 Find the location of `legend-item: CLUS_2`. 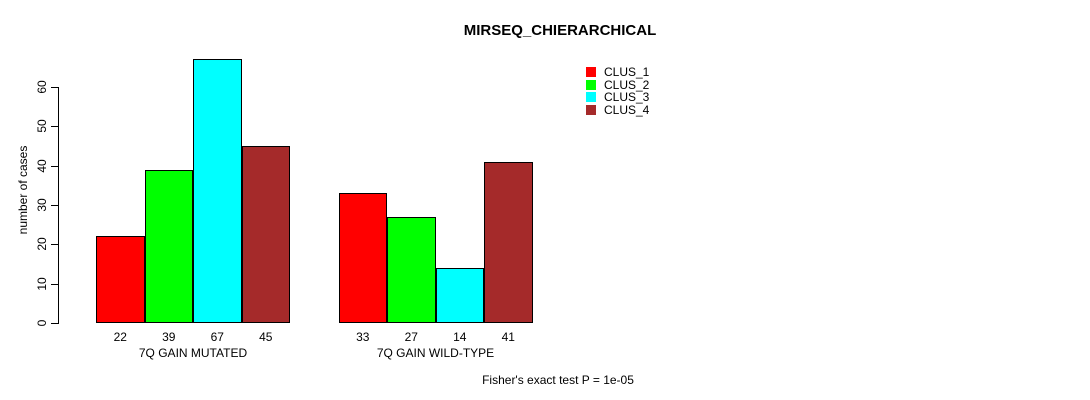

legend-item: CLUS_2 is located at coordinates (618, 84).